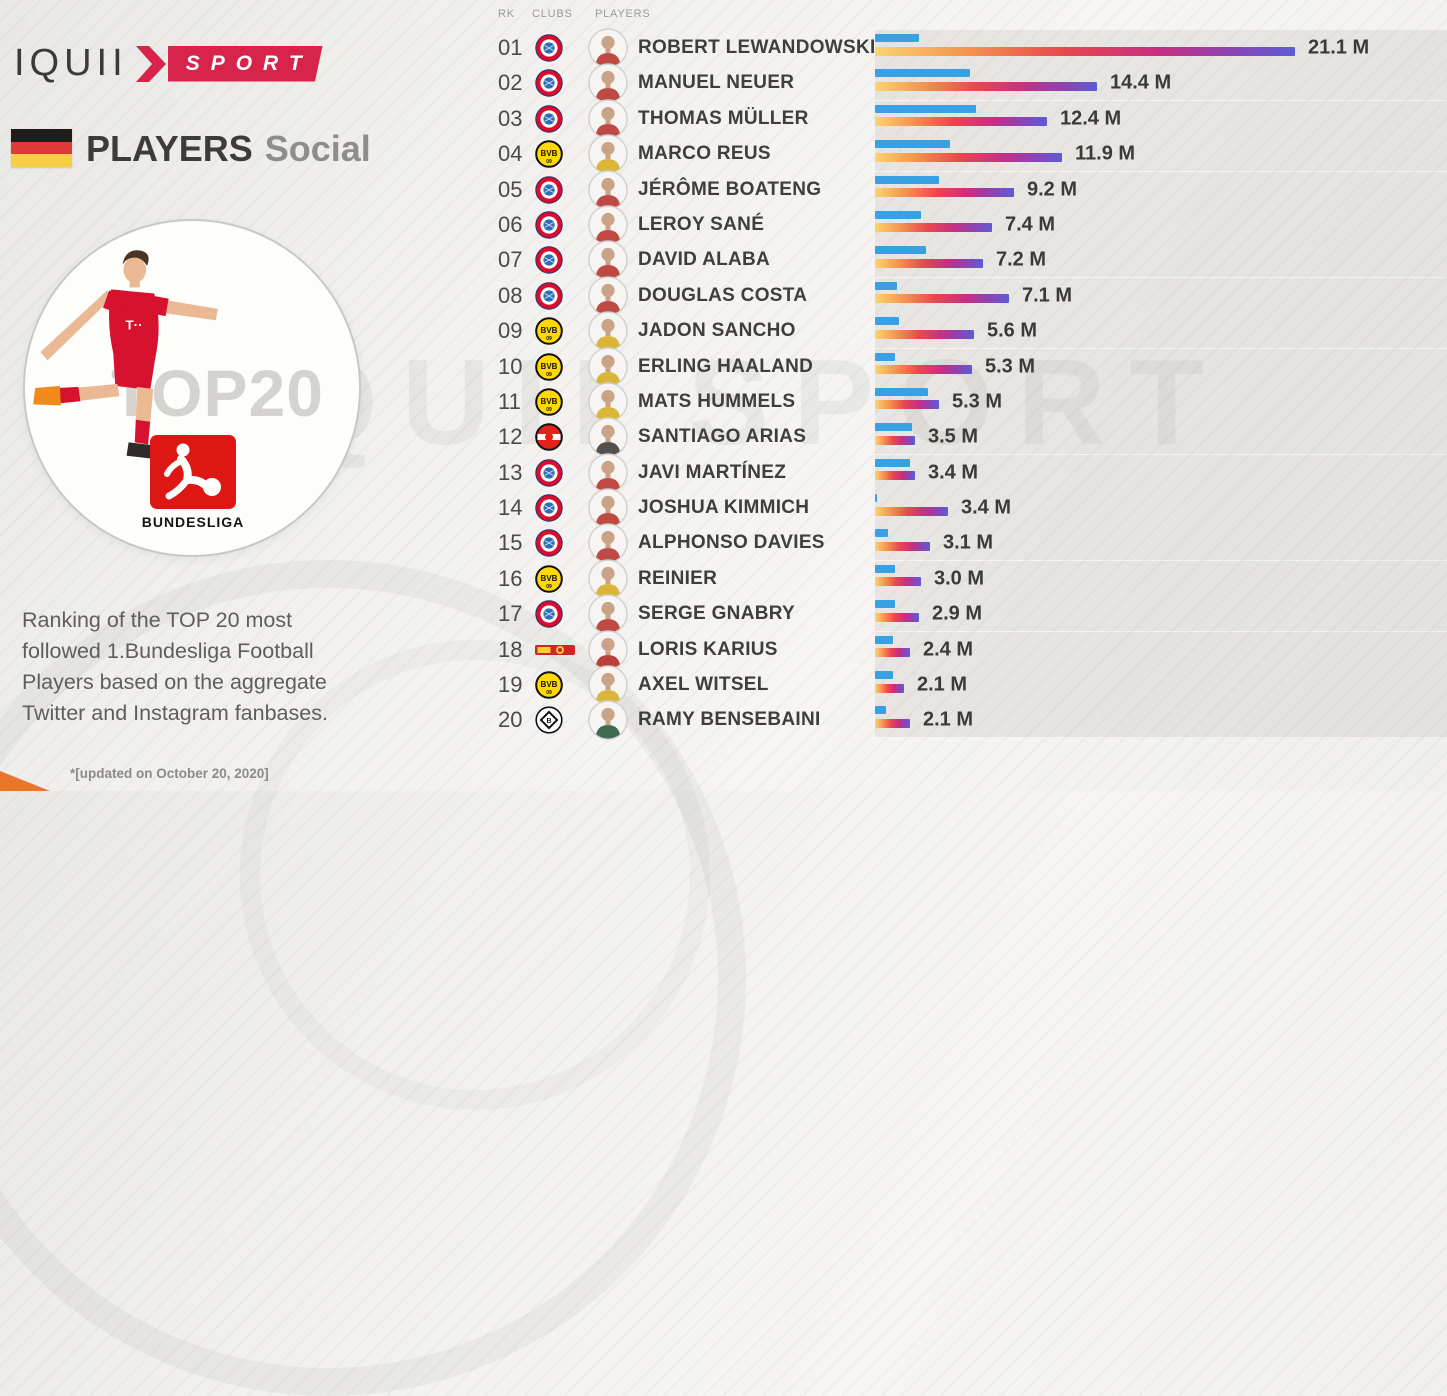  What do you see at coordinates (1161, 331) in the screenshot?
I see `bar-group: 5.6 M` at bounding box center [1161, 331].